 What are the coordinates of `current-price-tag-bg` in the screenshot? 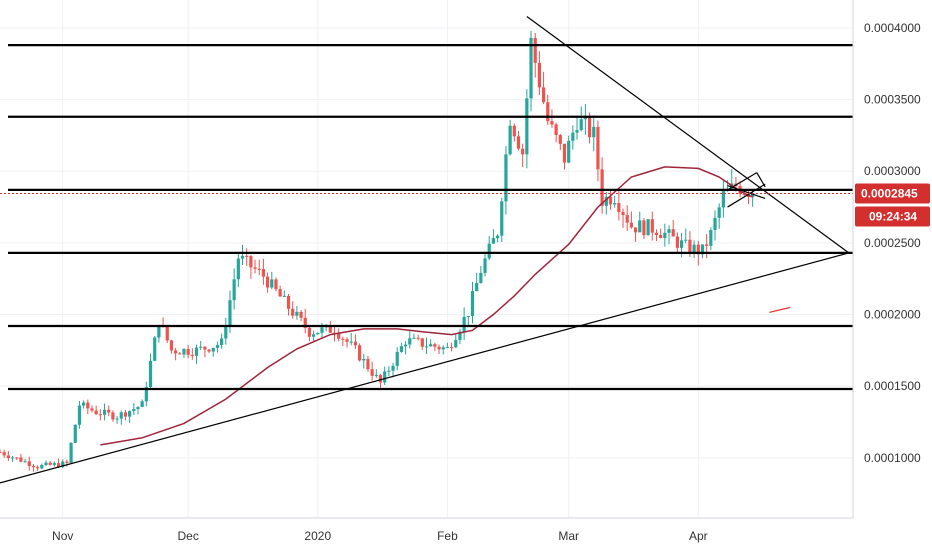 It's located at (892, 193).